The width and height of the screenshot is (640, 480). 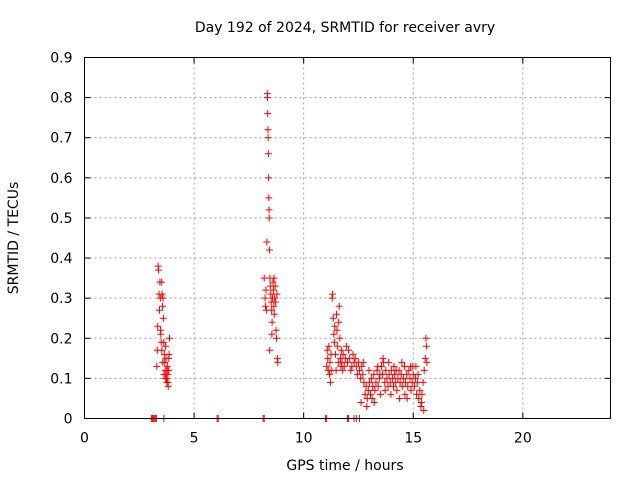 I want to click on y-tick-label: 0.4, so click(x=61, y=259).